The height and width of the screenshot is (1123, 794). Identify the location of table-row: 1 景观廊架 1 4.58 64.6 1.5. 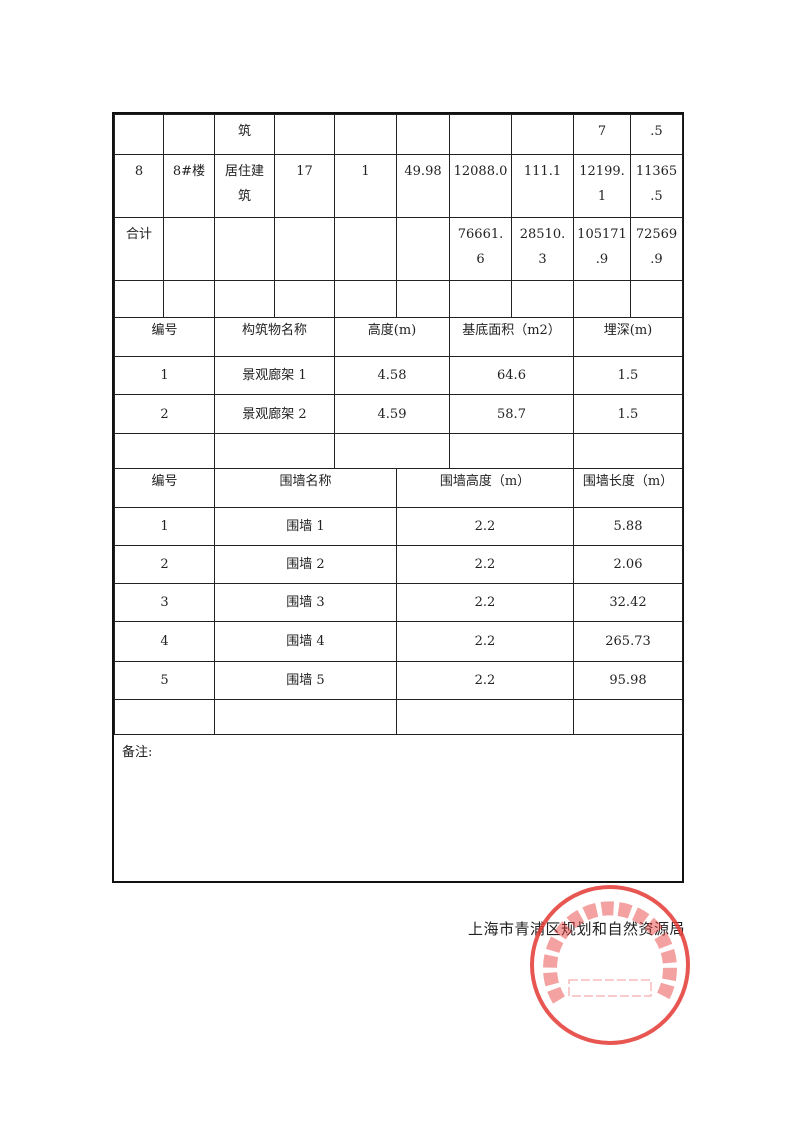
(398, 375).